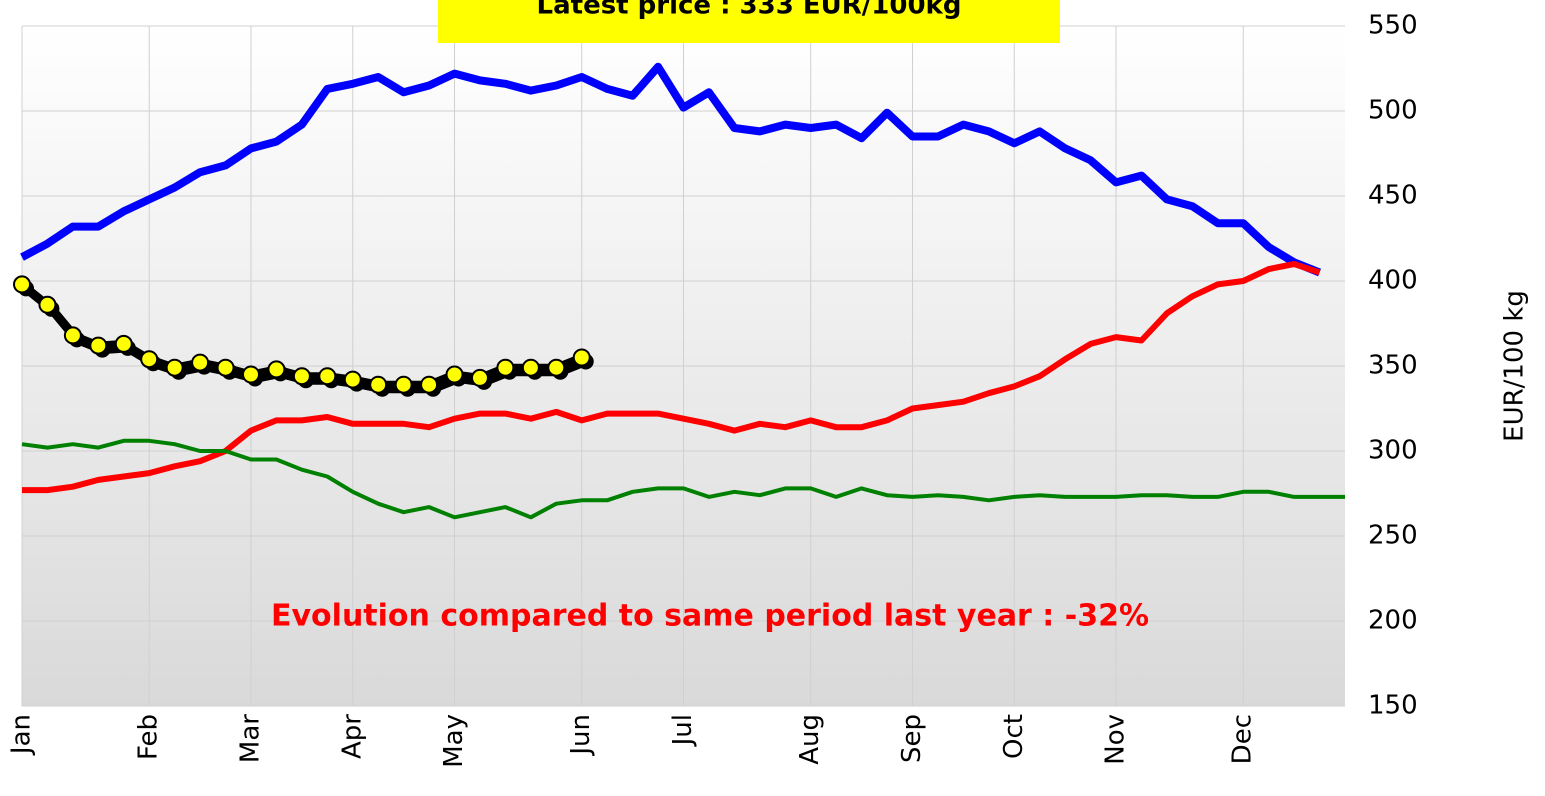 This screenshot has height=796, width=1545. I want to click on x-tick-label: Jan, so click(22, 735).